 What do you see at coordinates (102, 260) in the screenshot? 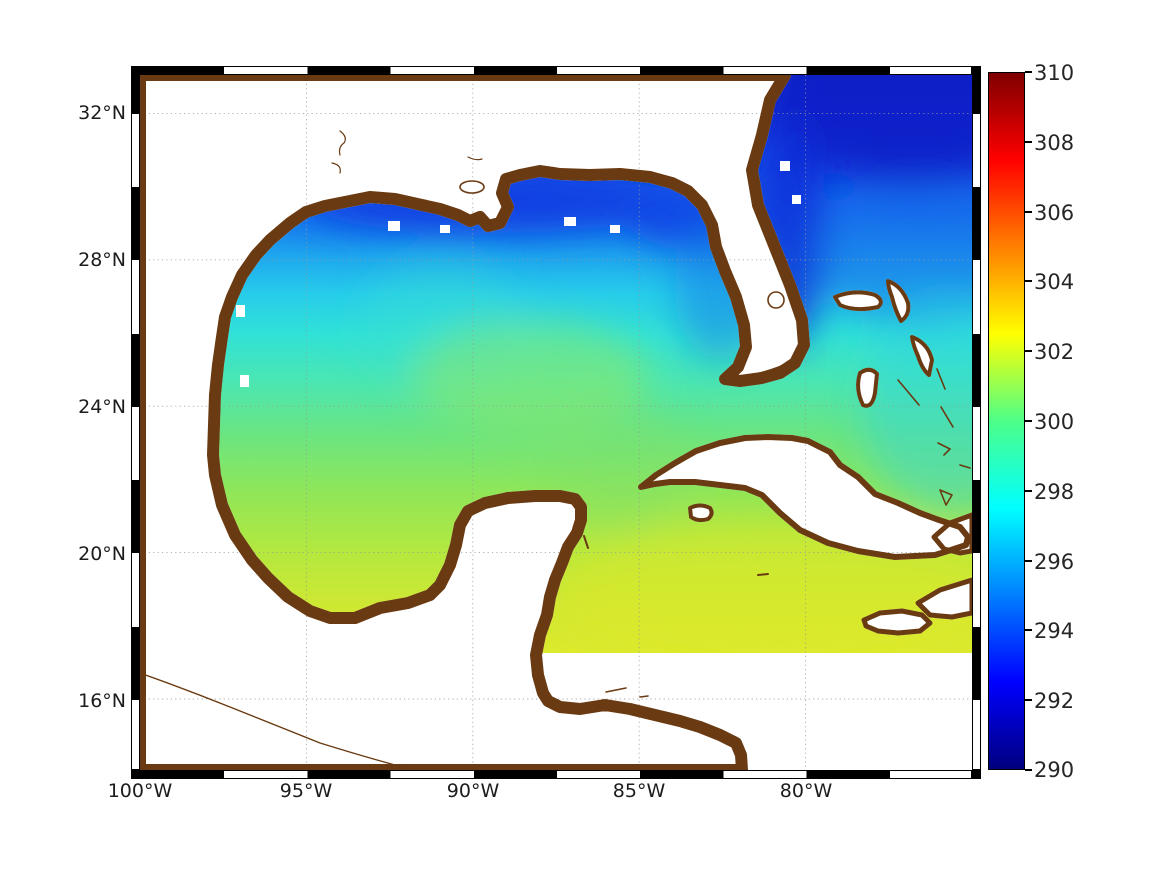
I see `y-tick-label-28n: 28°N` at bounding box center [102, 260].